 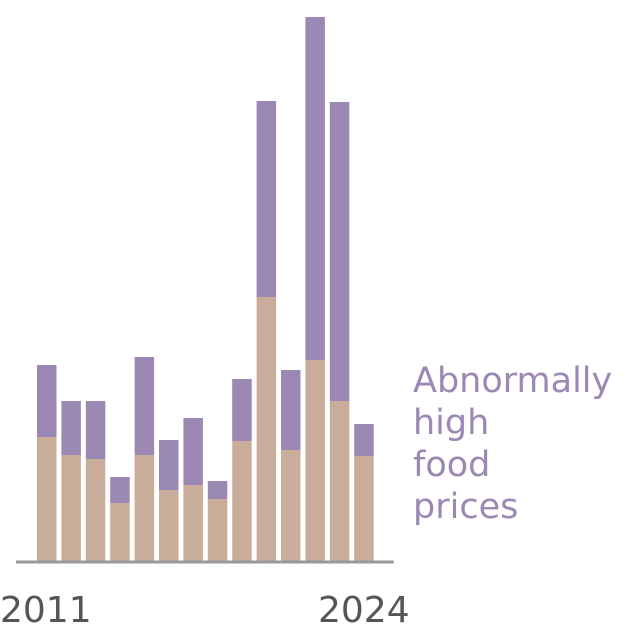 I want to click on series-annotation-label: Abnormally high food prices, so click(x=518, y=444).